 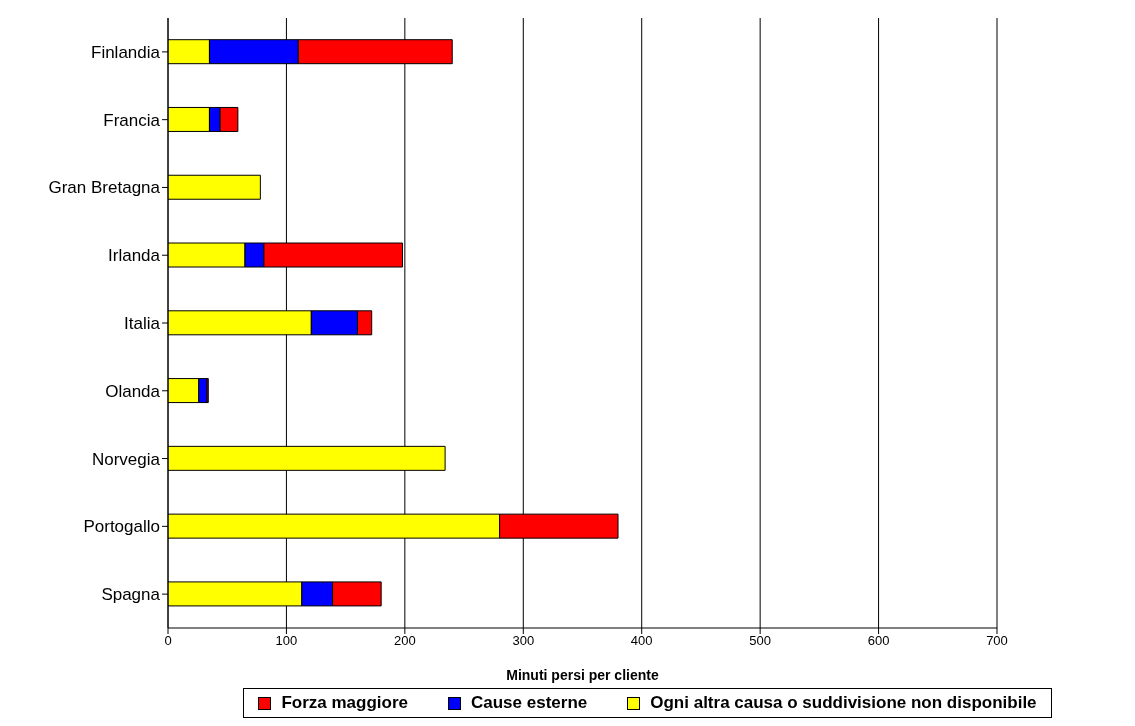 What do you see at coordinates (582, 675) in the screenshot?
I see `x-axis-title: Minuti persi per cliente` at bounding box center [582, 675].